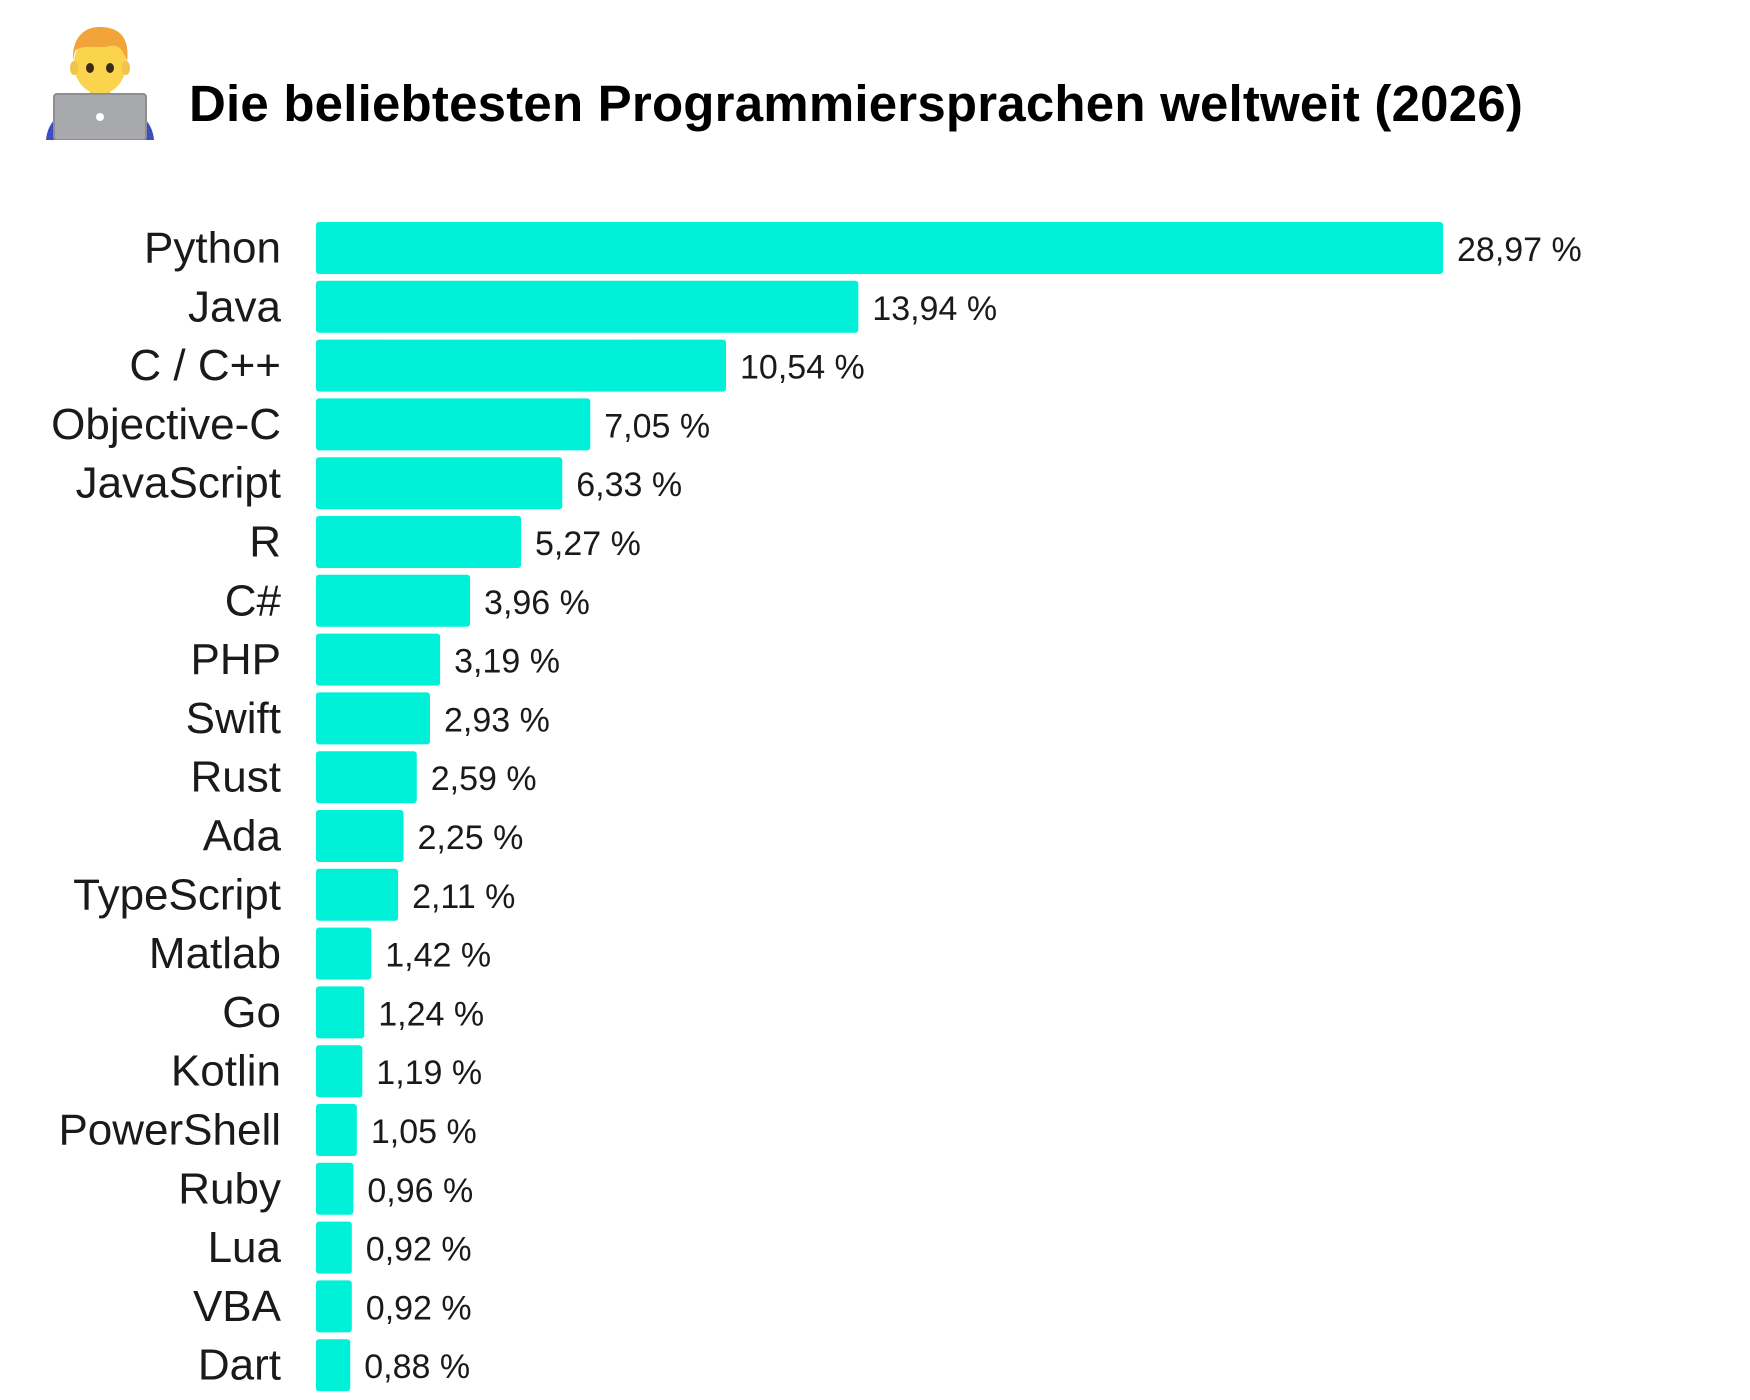 This screenshot has height=1400, width=1750. Describe the element at coordinates (357, 894) in the screenshot. I see `bar-typescript` at that location.